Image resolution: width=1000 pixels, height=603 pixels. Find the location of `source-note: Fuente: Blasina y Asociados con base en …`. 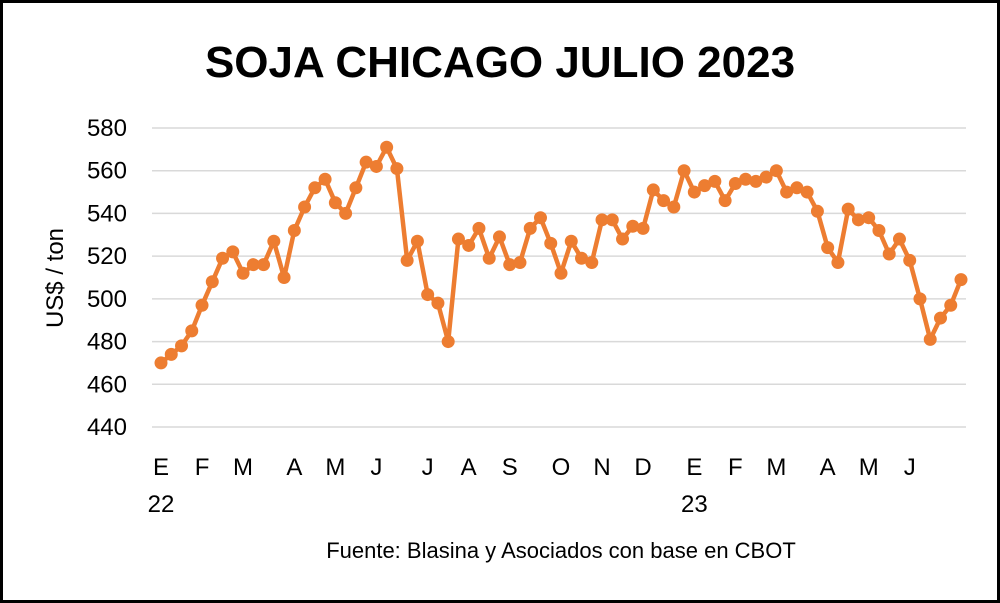

source-note: Fuente: Blasina y Asociados con base en … is located at coordinates (561, 550).